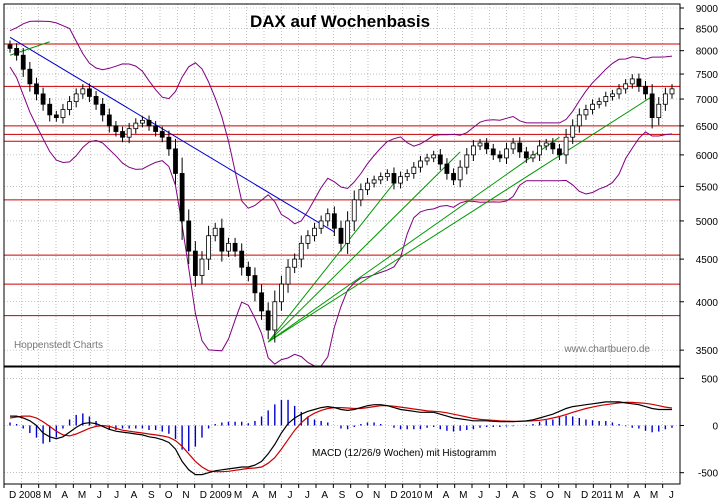  I want to click on macd-y-tick-label: -500, so click(708, 474).